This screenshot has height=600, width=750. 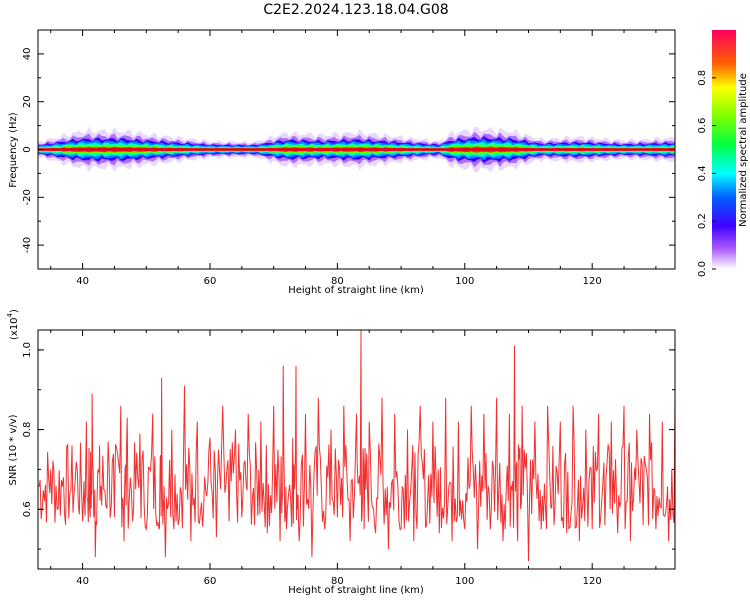 What do you see at coordinates (702, 269) in the screenshot?
I see `colorbar-tick-label: 0.0` at bounding box center [702, 269].